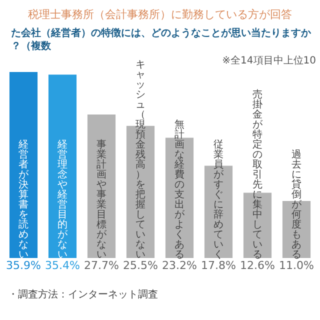 The width and height of the screenshot is (320, 320). I want to click on data-label: 17.8%, so click(218, 265).